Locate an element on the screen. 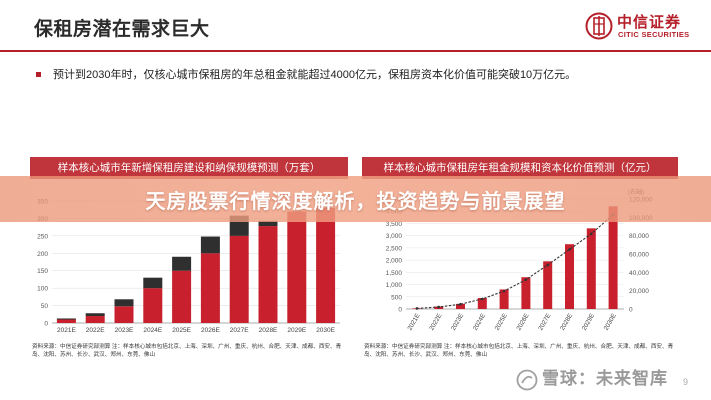 The width and height of the screenshot is (711, 400). y-left-tick-label: 1,500 is located at coordinates (394, 273).